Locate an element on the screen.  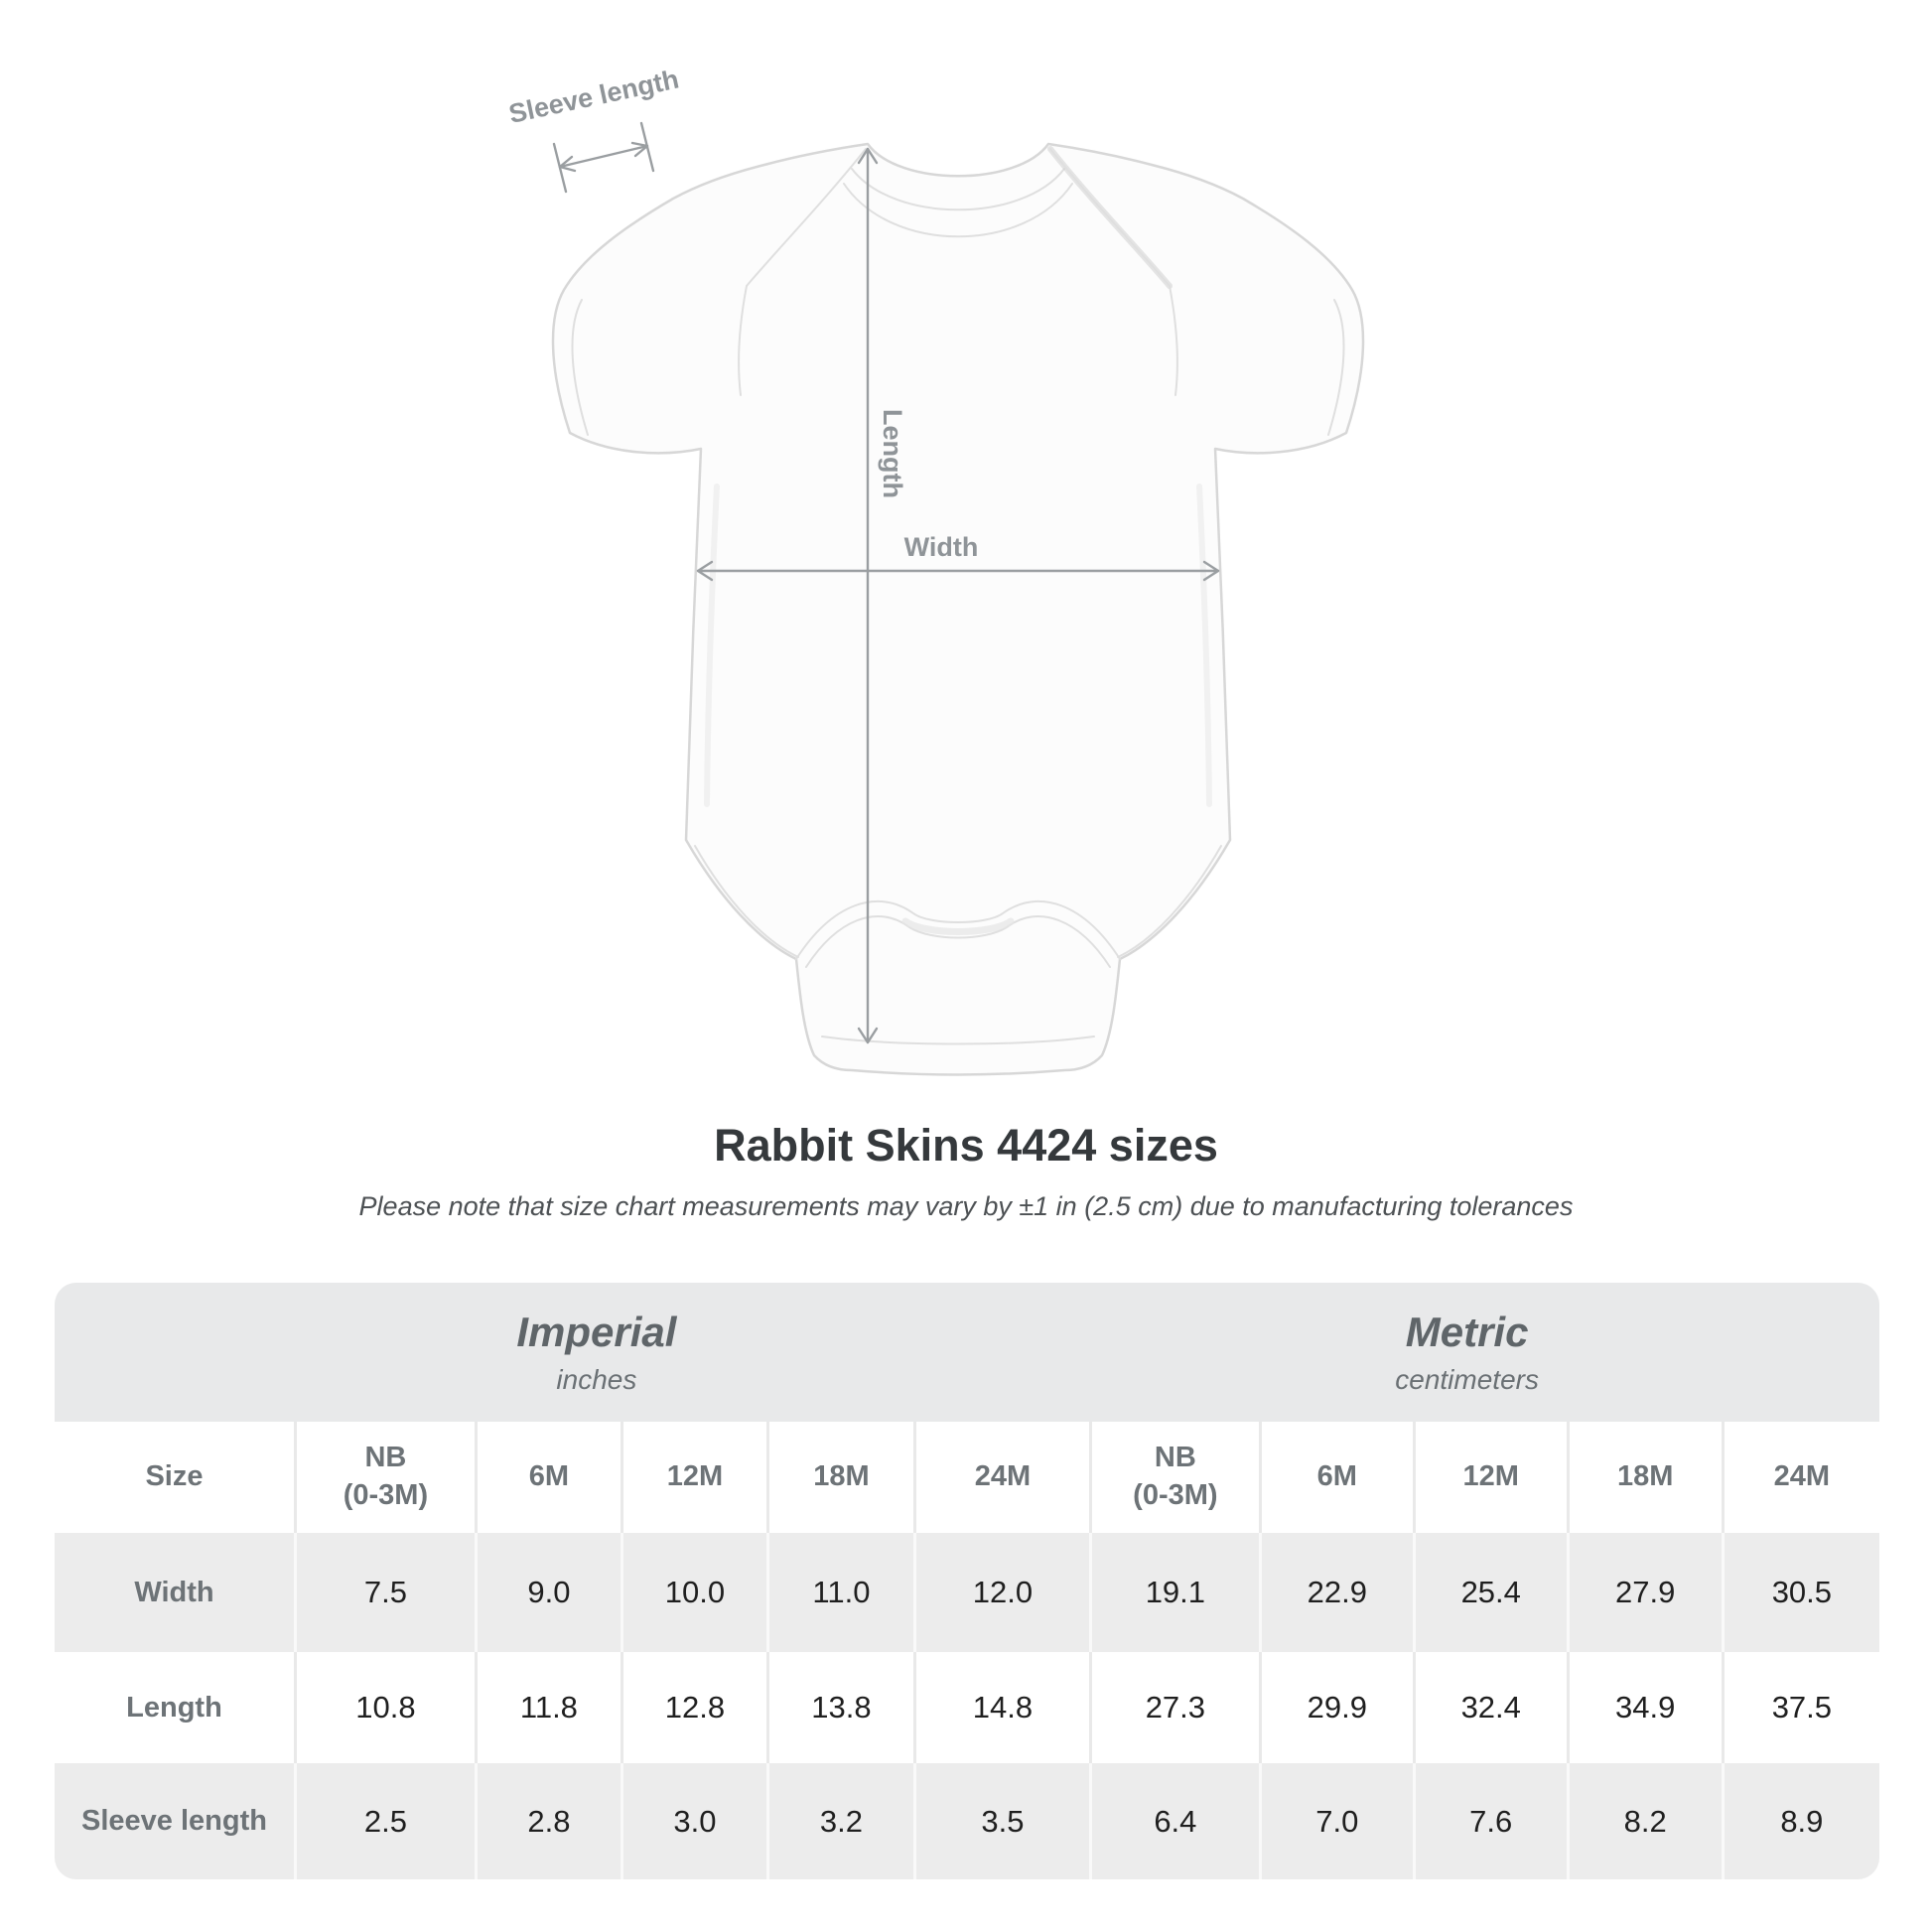
row-label: Length is located at coordinates (174, 1708).